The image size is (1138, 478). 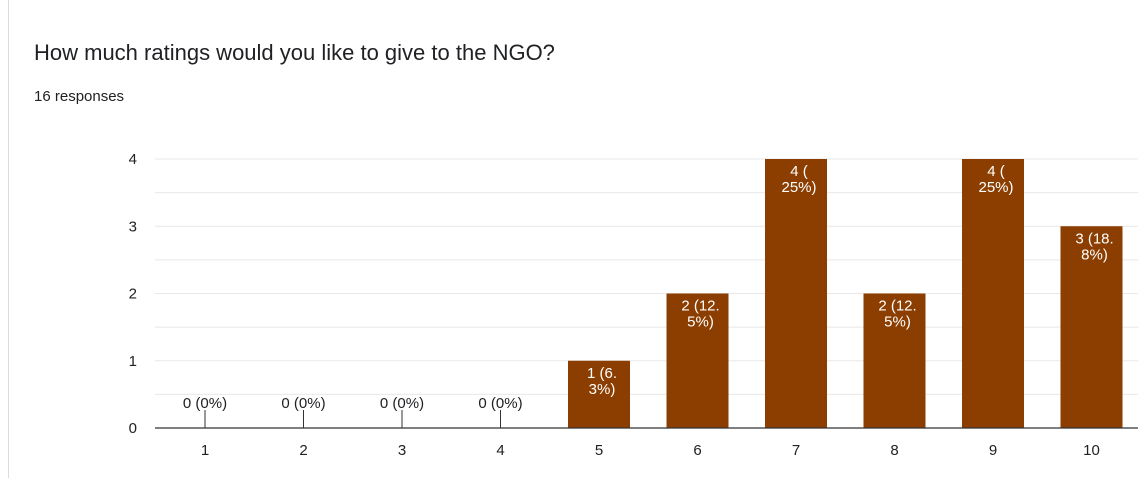 I want to click on data-label: 3%), so click(x=602, y=389).